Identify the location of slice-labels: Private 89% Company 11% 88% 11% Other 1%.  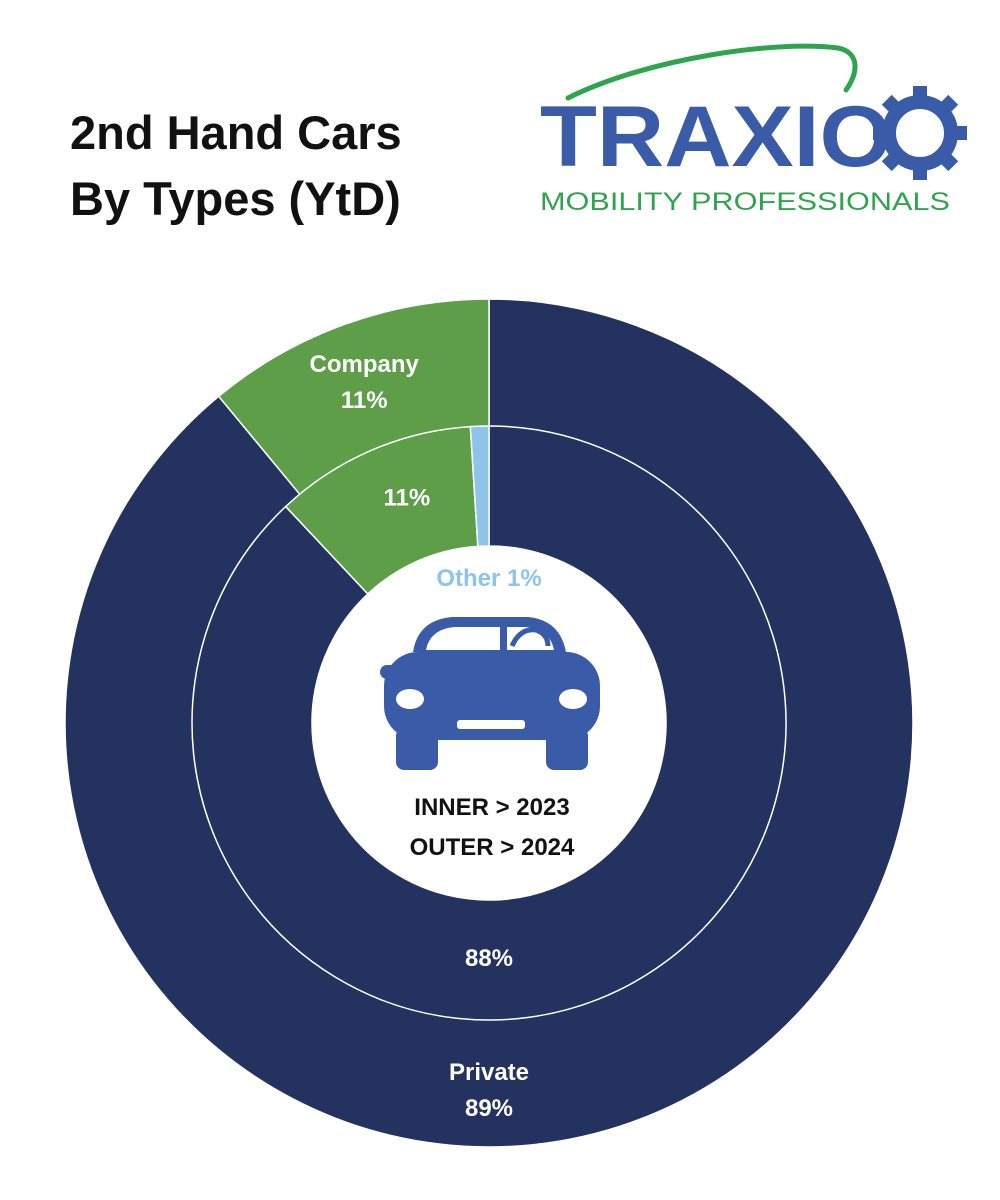
(426, 736).